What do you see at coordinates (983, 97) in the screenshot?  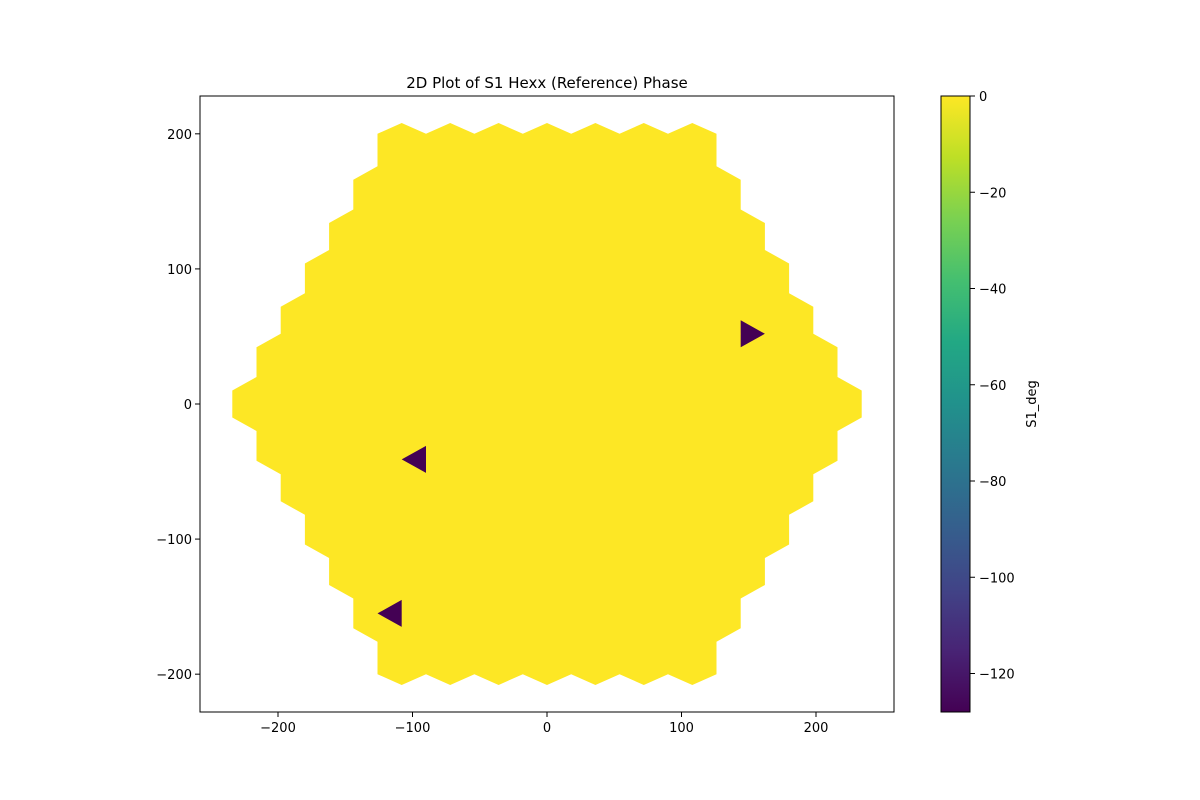 I see `colorbar-tick-label: 0` at bounding box center [983, 97].